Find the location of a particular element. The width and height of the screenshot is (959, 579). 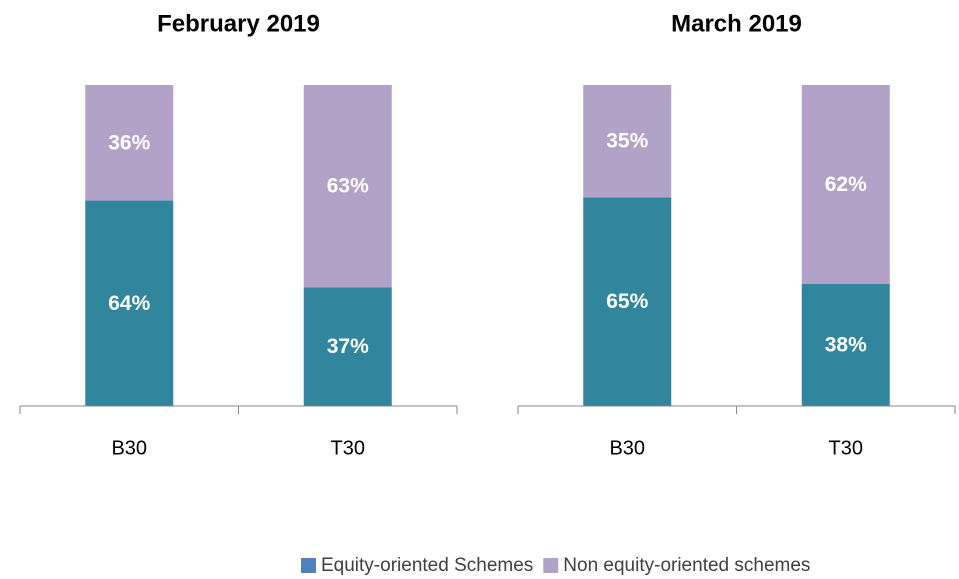

data-label: 63% is located at coordinates (348, 186).